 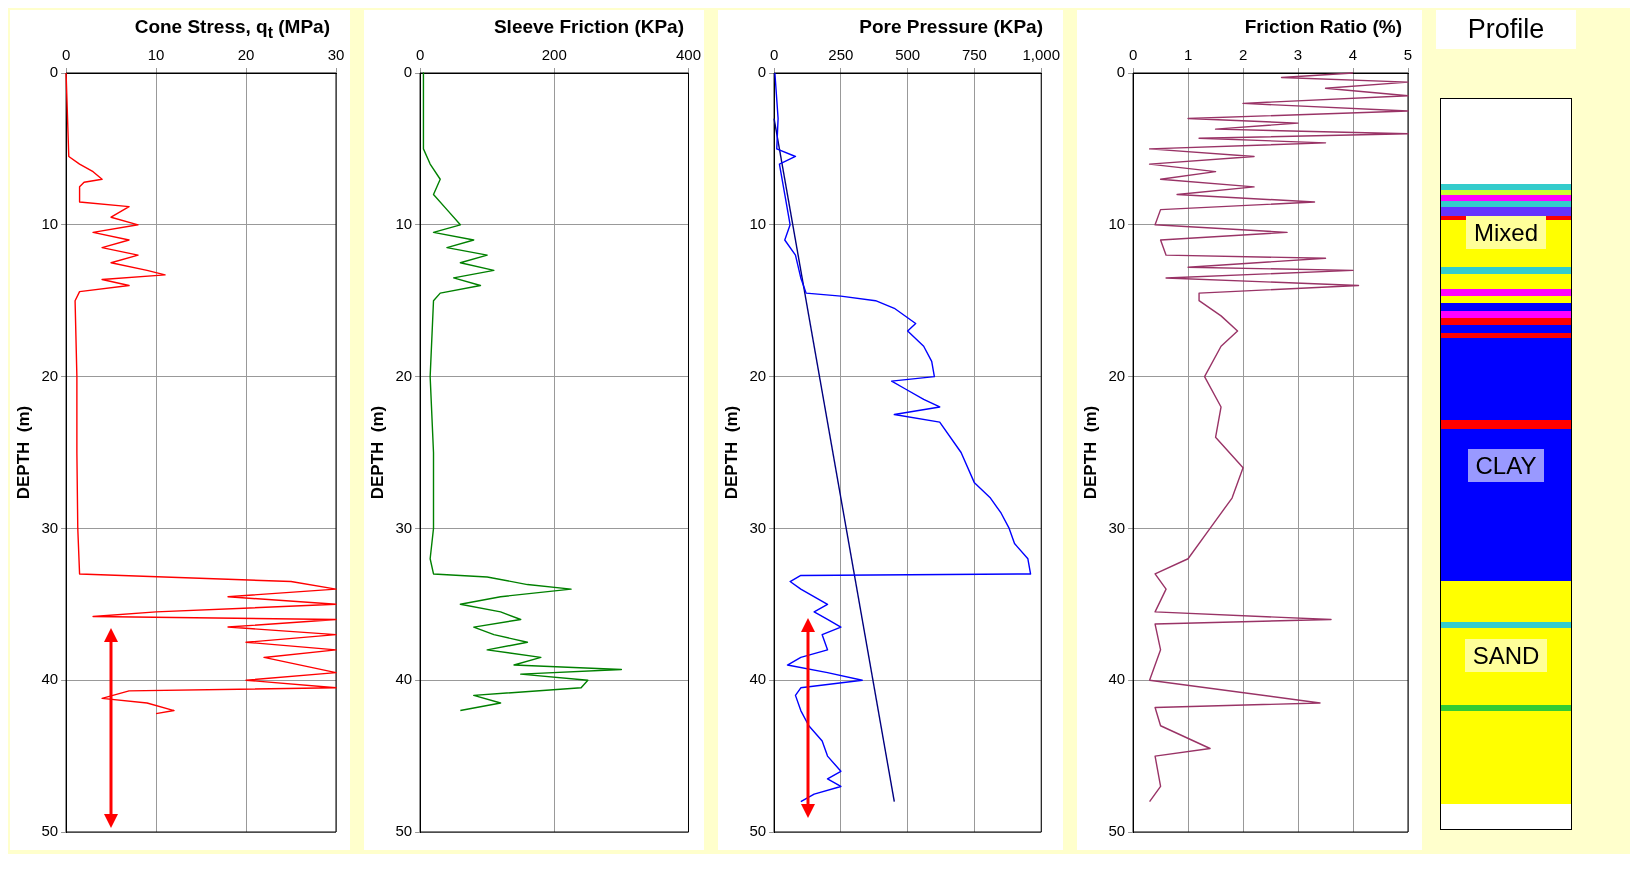 I want to click on x-tick-label: 1, so click(x=1188, y=55).